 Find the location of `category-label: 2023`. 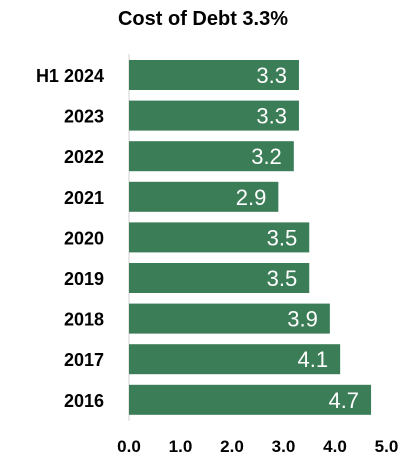

category-label: 2023 is located at coordinates (84, 117).